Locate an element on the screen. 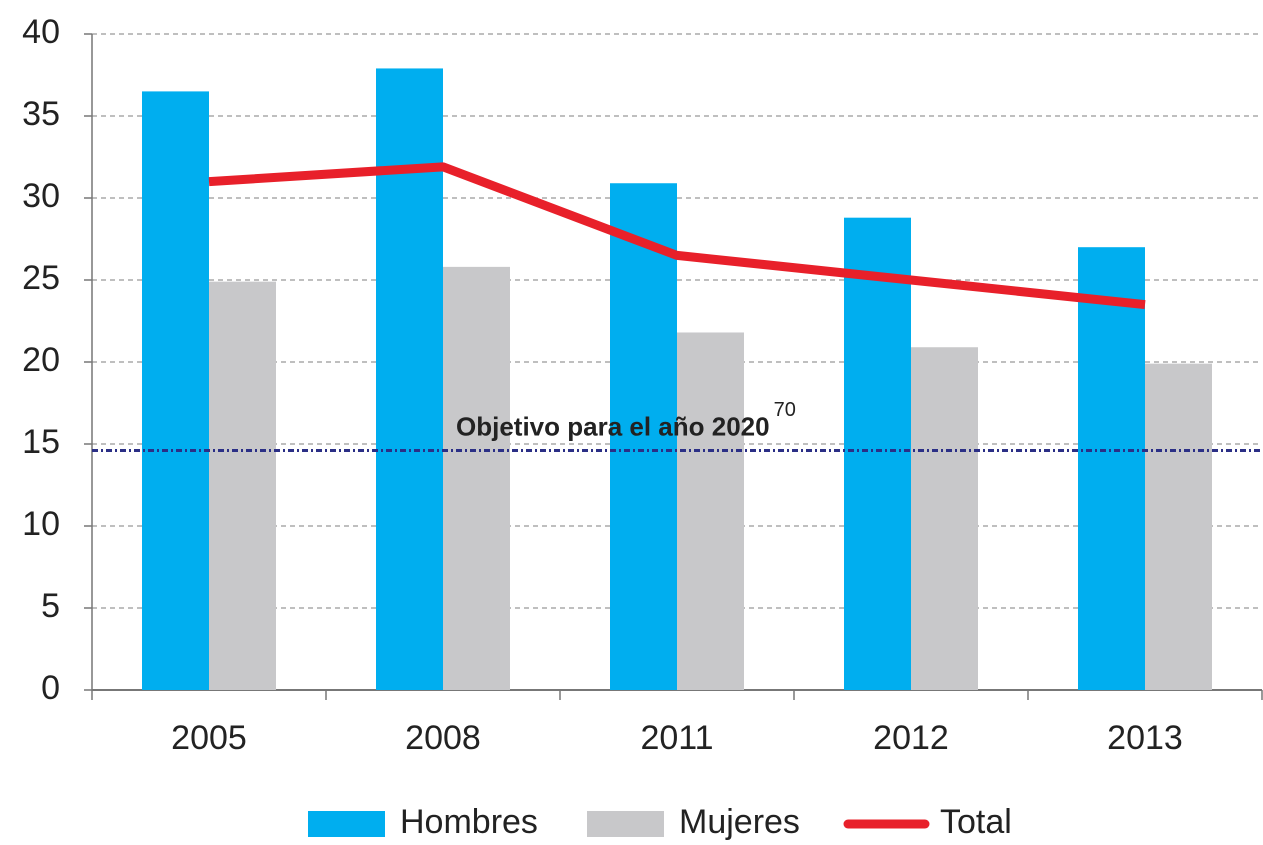 Image resolution: width=1263 pixels, height=845 pixels. legend-label: Mujeres is located at coordinates (739, 822).